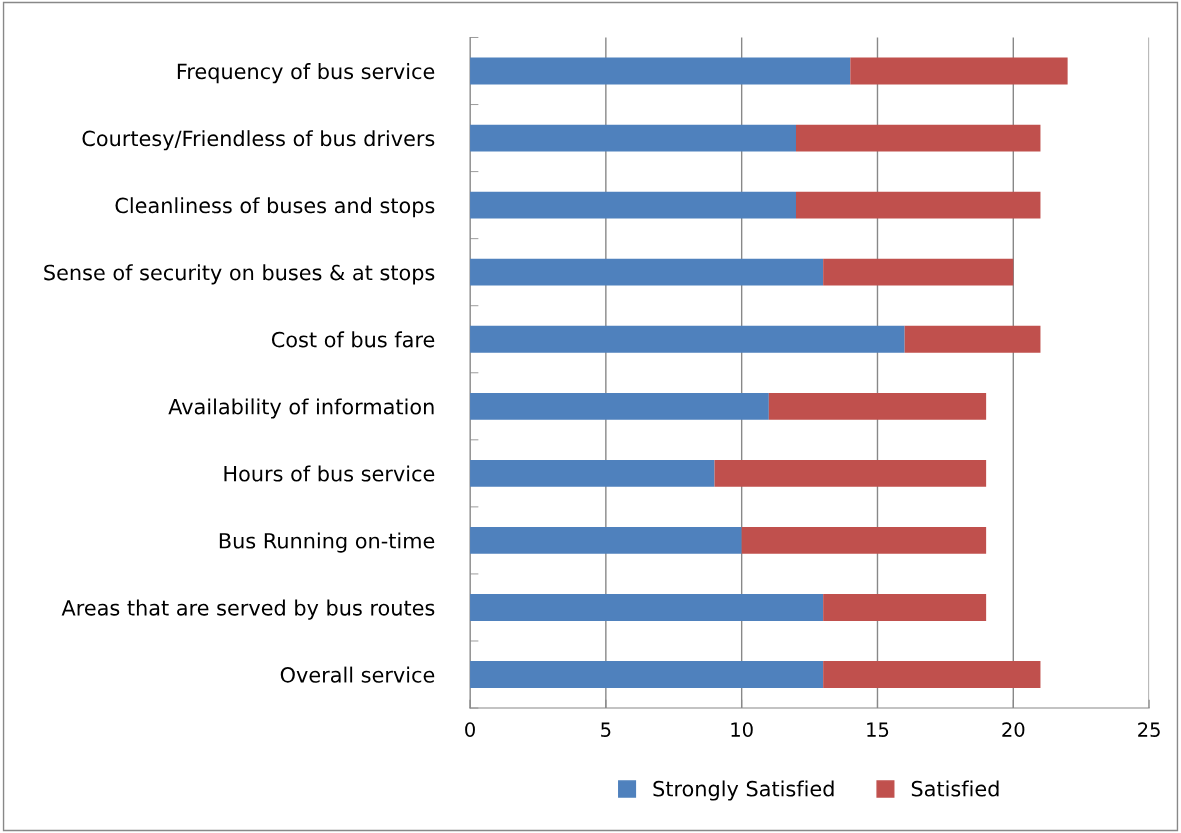 The width and height of the screenshot is (1181, 833). I want to click on x-tick-label: 0, so click(470, 729).